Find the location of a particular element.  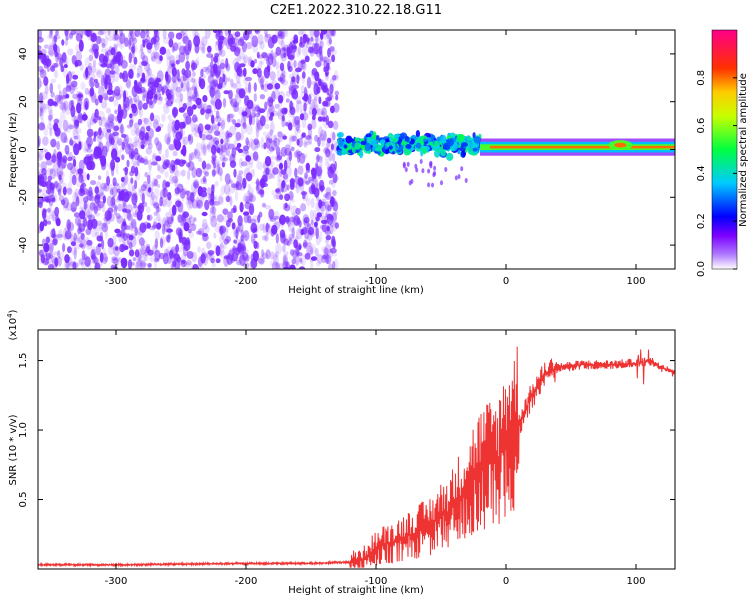

colorbar-axes: 0.00.20.40.60.8 is located at coordinates (717, 153).